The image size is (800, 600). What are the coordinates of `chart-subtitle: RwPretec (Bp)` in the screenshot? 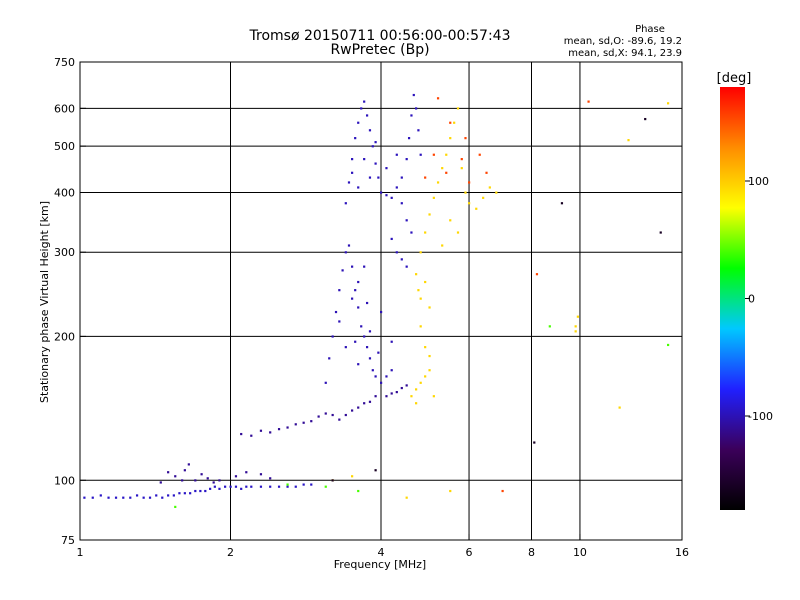 It's located at (379, 50).